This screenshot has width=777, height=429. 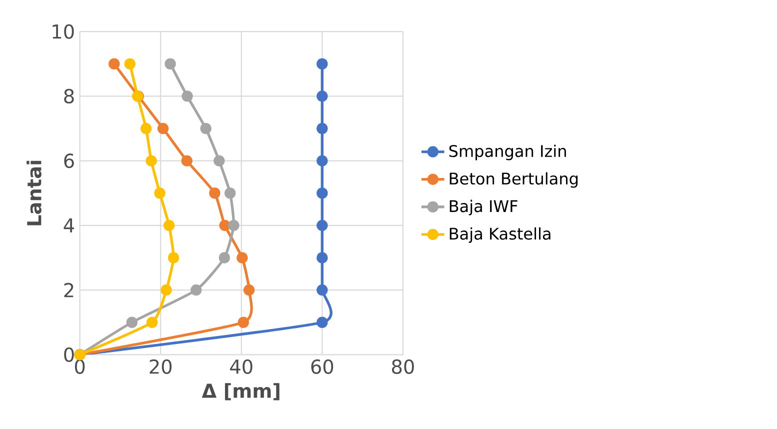 I want to click on x-axis-title: Δ [mm], so click(x=241, y=391).